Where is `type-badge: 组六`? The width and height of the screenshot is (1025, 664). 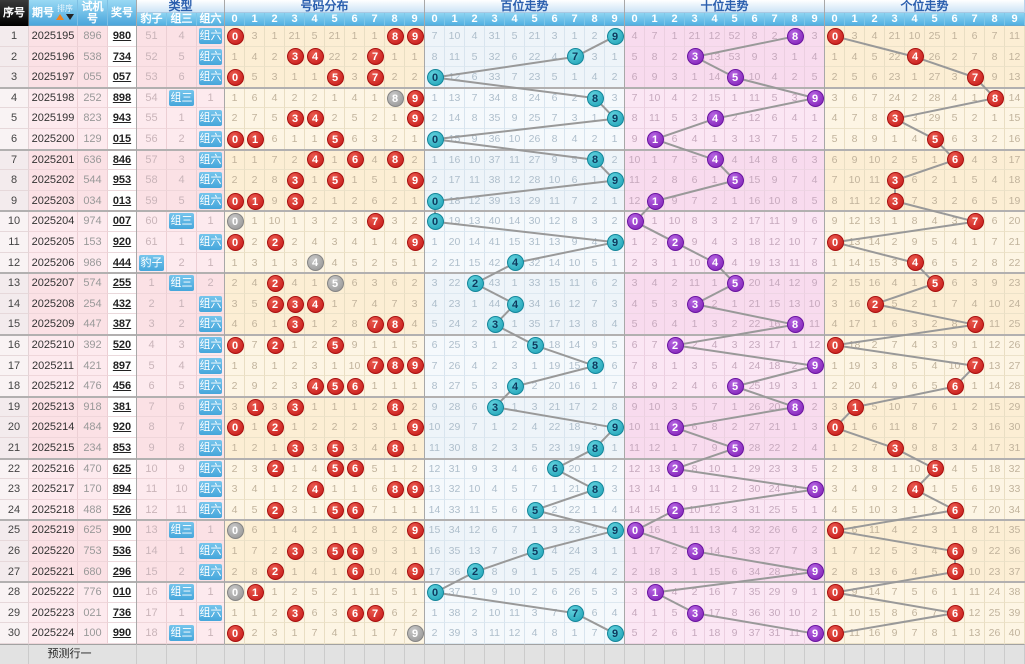 type-badge: 组六 is located at coordinates (210, 345).